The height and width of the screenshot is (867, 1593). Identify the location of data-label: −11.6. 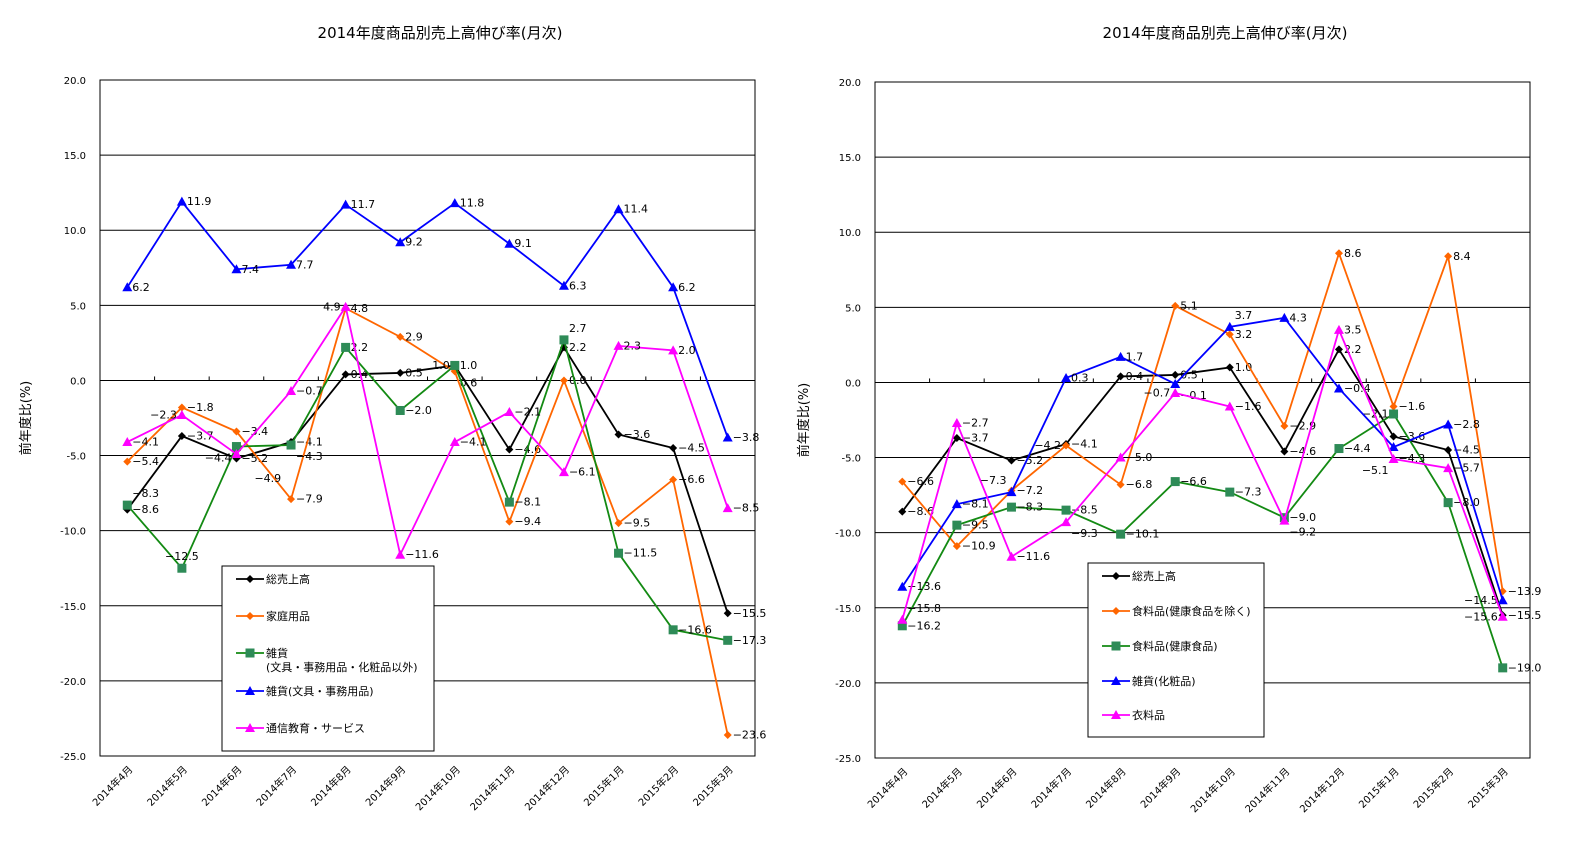
(422, 554).